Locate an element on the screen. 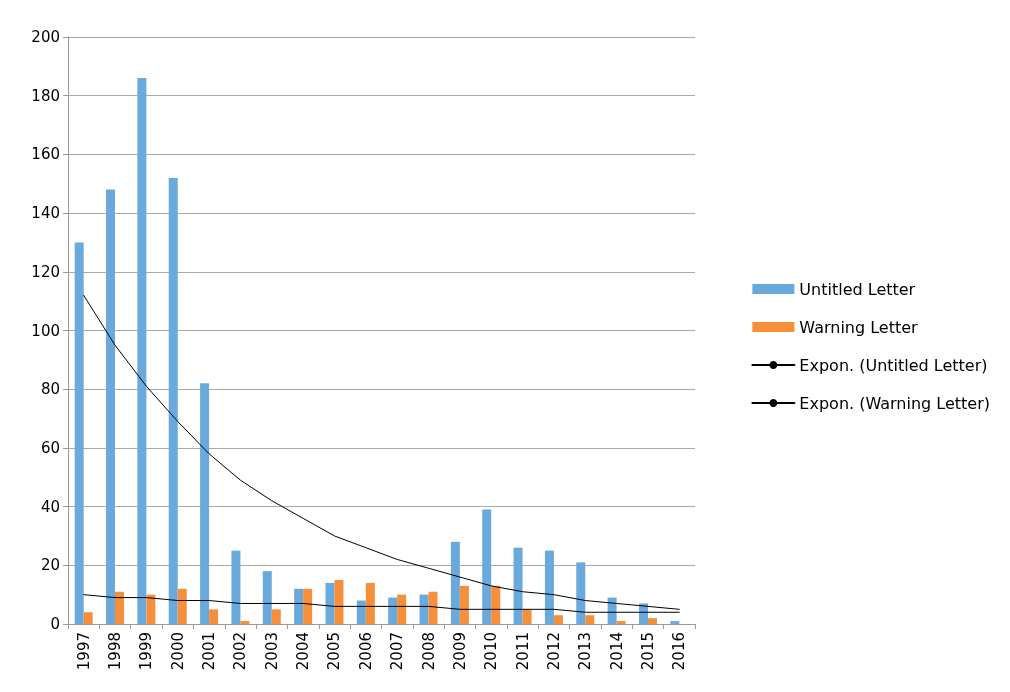 Image resolution: width=1010 pixels, height=692 pixels. y-tick-label: 120 is located at coordinates (45, 271).